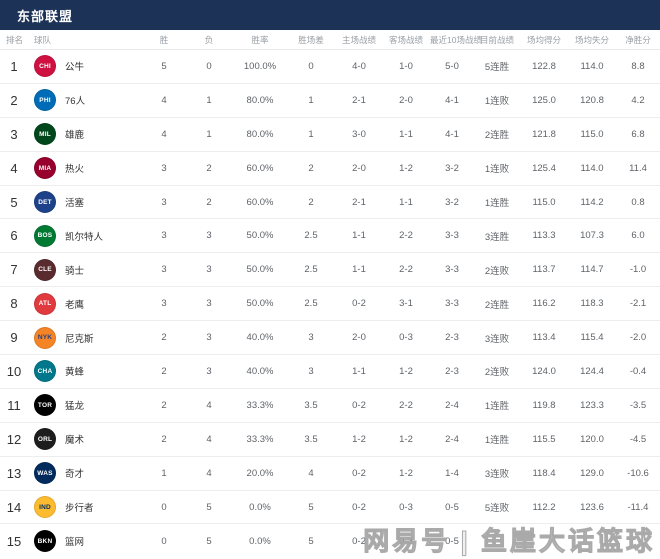  I want to click on home-record-cell: 1-1, so click(359, 270).